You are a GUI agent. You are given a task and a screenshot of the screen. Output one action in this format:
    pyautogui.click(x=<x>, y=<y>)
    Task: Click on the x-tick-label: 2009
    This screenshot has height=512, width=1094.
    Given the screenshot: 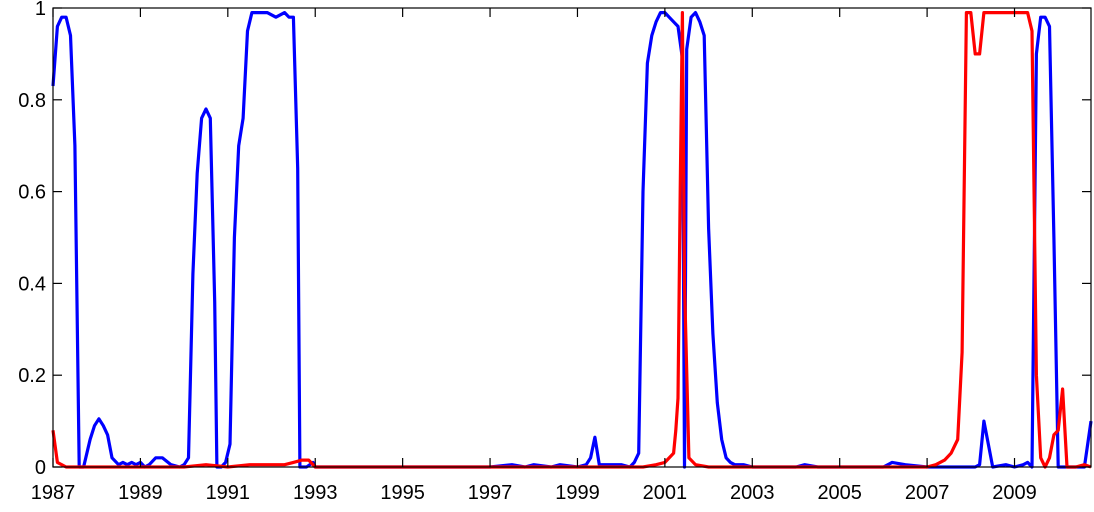 What is the action you would take?
    pyautogui.click(x=1014, y=493)
    